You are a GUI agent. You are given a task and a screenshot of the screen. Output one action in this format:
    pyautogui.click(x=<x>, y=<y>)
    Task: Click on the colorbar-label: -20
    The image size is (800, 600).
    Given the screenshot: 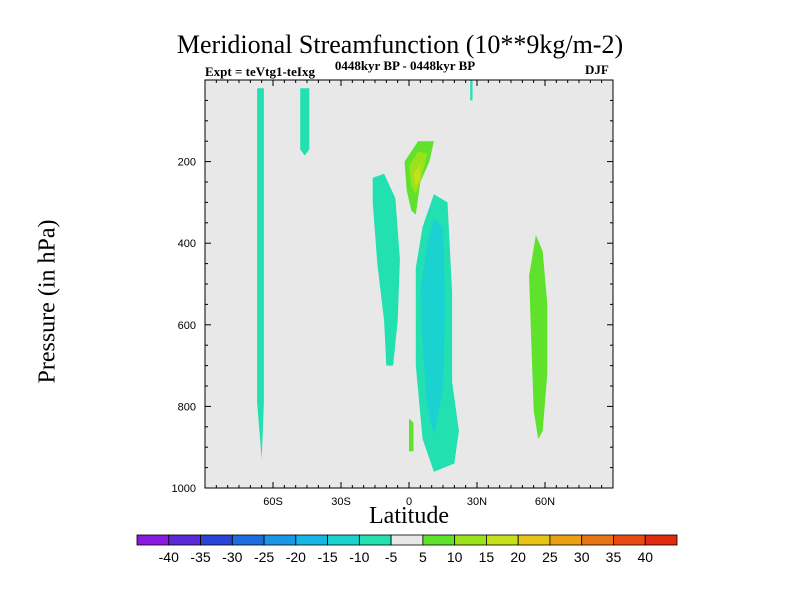 What is the action you would take?
    pyautogui.click(x=296, y=557)
    